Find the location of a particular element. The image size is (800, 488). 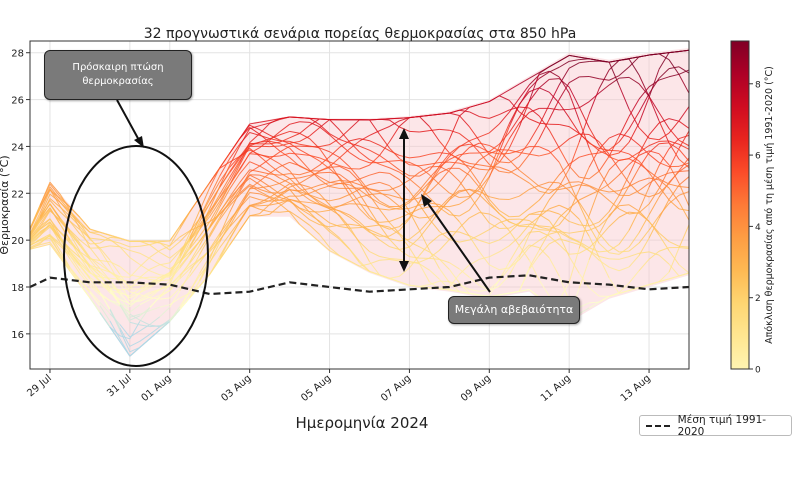

colorbar is located at coordinates (740, 205).